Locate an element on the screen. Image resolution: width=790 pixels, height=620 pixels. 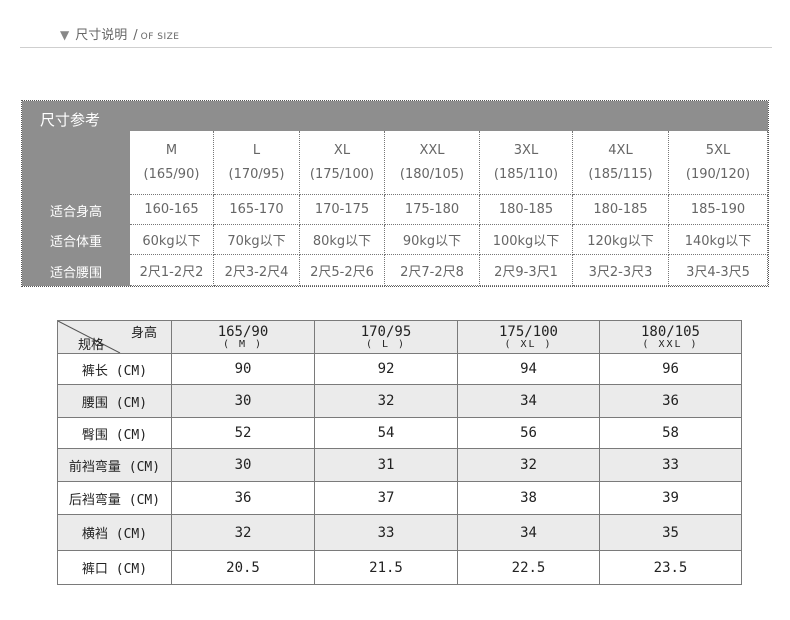
size-code: (185/115) is located at coordinates (620, 174).